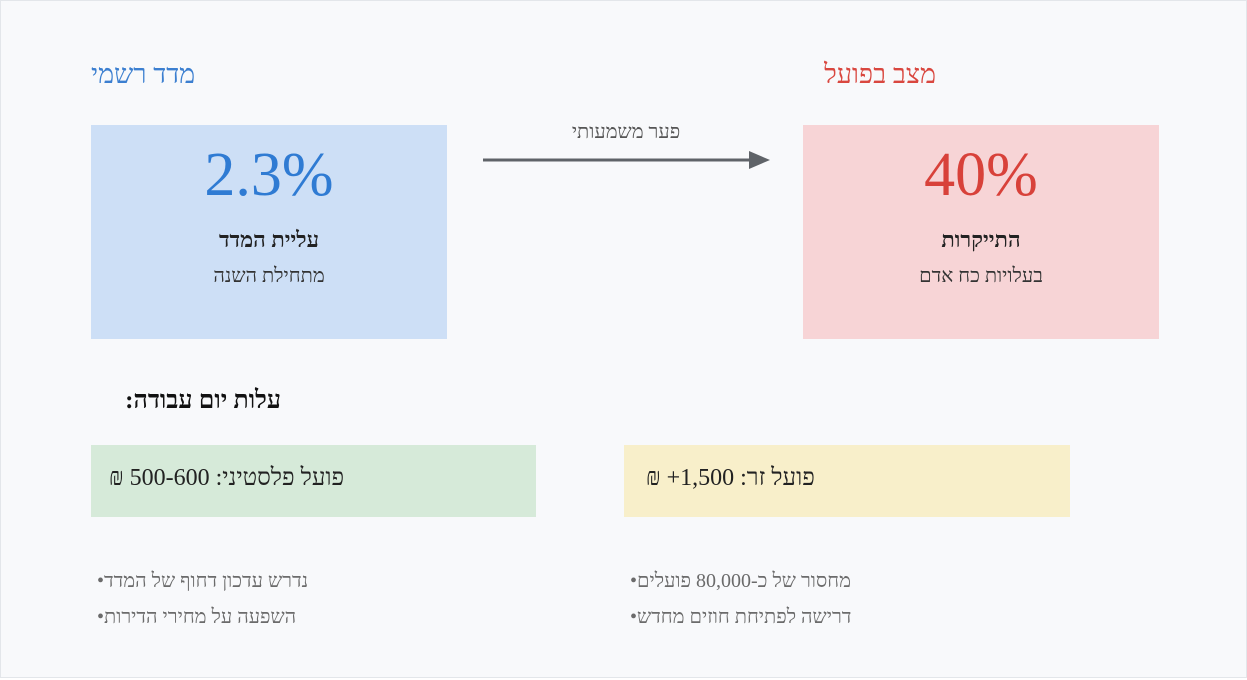 The image size is (1247, 680). What do you see at coordinates (981, 276) in the screenshot?
I see `actual-status-subcaption: בעלויות כח אדם` at bounding box center [981, 276].